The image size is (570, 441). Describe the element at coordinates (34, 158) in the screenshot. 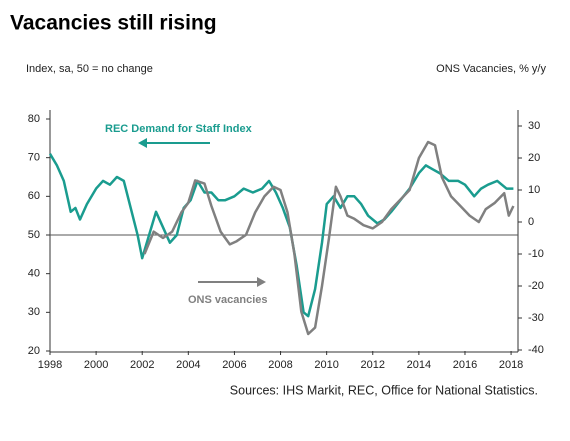

I see `y-tick-label: 70` at that location.